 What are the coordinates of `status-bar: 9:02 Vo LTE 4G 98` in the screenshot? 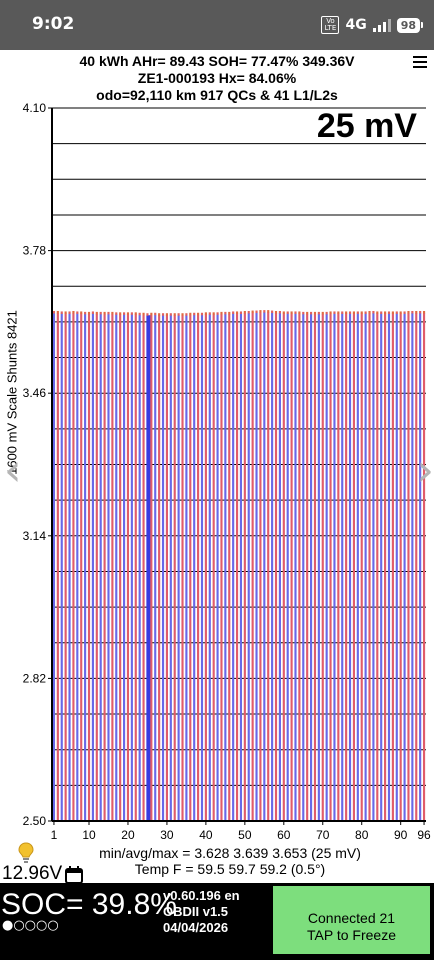 It's located at (217, 25).